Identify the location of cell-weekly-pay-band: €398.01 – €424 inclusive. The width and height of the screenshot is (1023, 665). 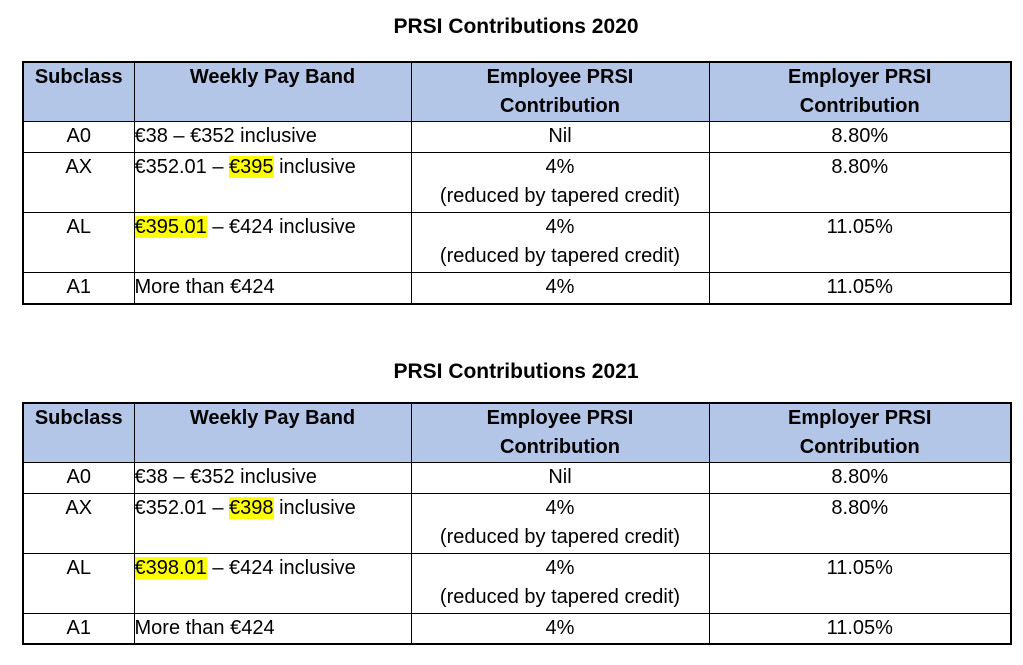
(272, 583).